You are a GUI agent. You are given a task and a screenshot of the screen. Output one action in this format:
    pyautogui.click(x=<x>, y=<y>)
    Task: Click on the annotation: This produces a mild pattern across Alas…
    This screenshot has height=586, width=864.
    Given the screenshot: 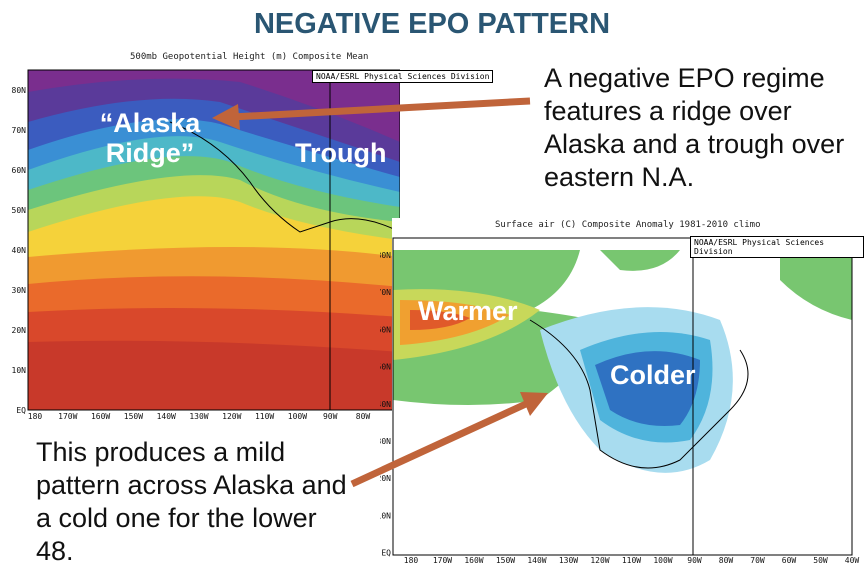 What is the action you would take?
    pyautogui.click(x=191, y=501)
    